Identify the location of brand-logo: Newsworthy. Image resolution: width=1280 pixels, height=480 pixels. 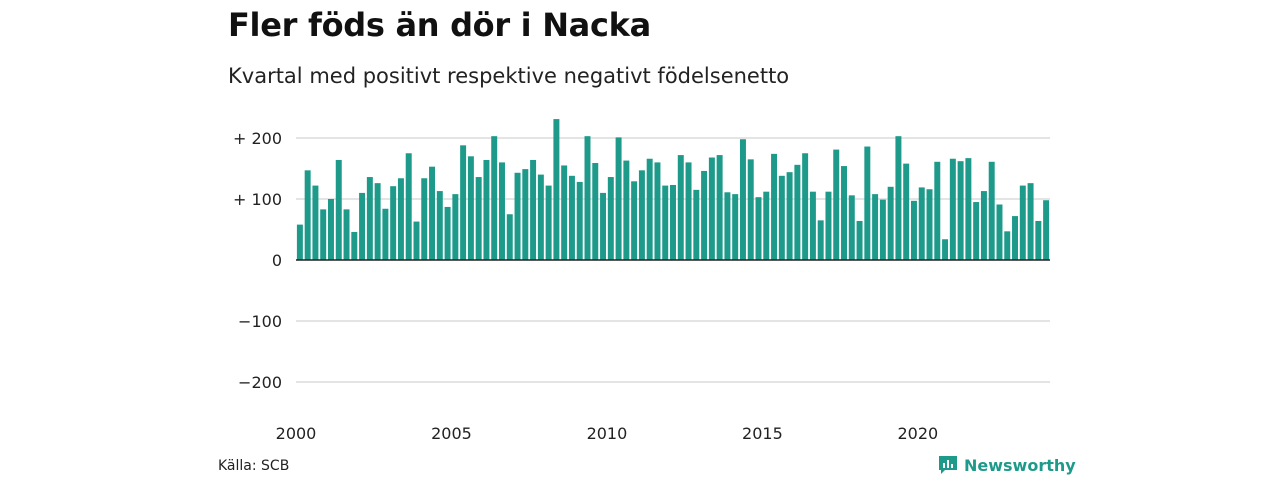
(1007, 465).